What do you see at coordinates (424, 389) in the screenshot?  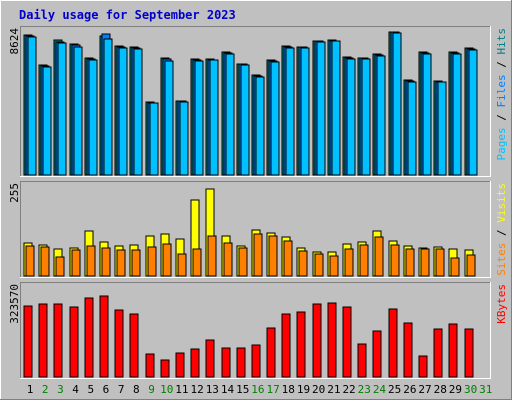 I see `day-label-27: 27` at bounding box center [424, 389].